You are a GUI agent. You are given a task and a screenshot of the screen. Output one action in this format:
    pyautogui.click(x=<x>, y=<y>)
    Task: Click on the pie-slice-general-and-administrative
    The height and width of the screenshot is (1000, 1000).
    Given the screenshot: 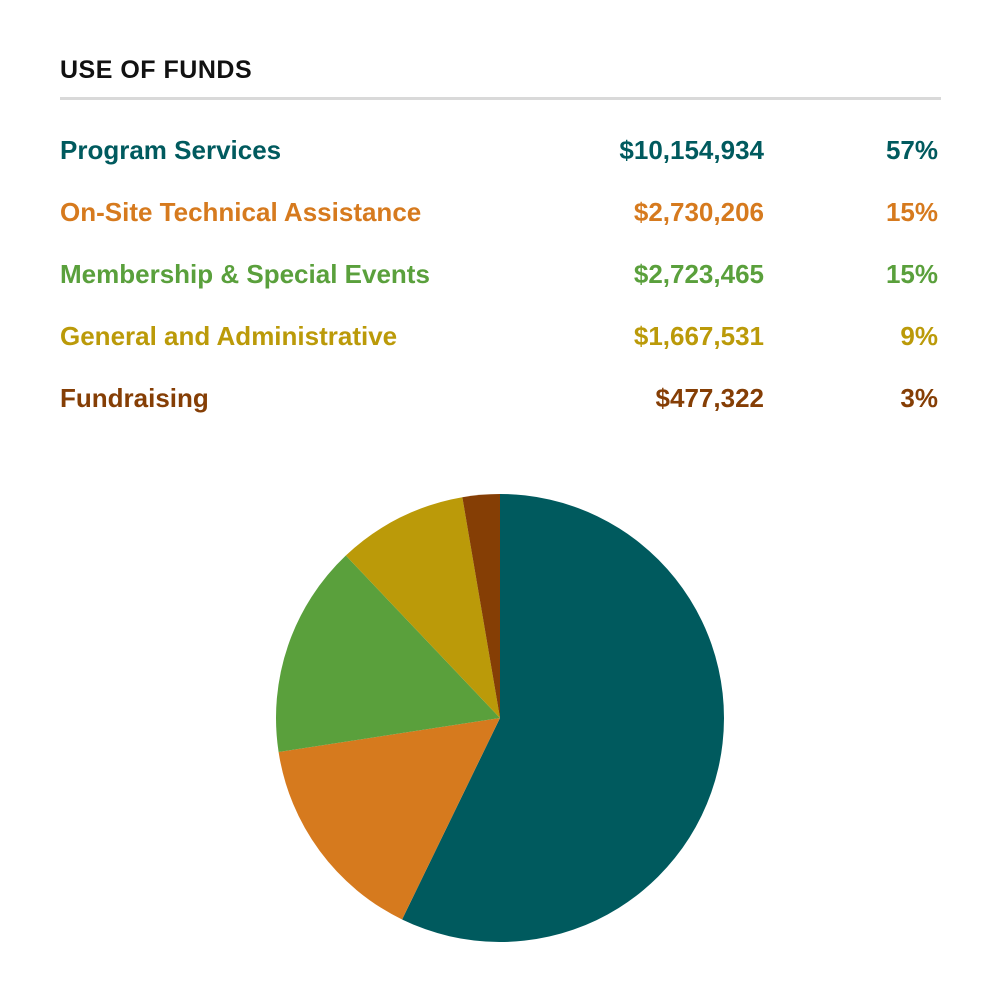 What is the action you would take?
    pyautogui.click(x=422, y=607)
    